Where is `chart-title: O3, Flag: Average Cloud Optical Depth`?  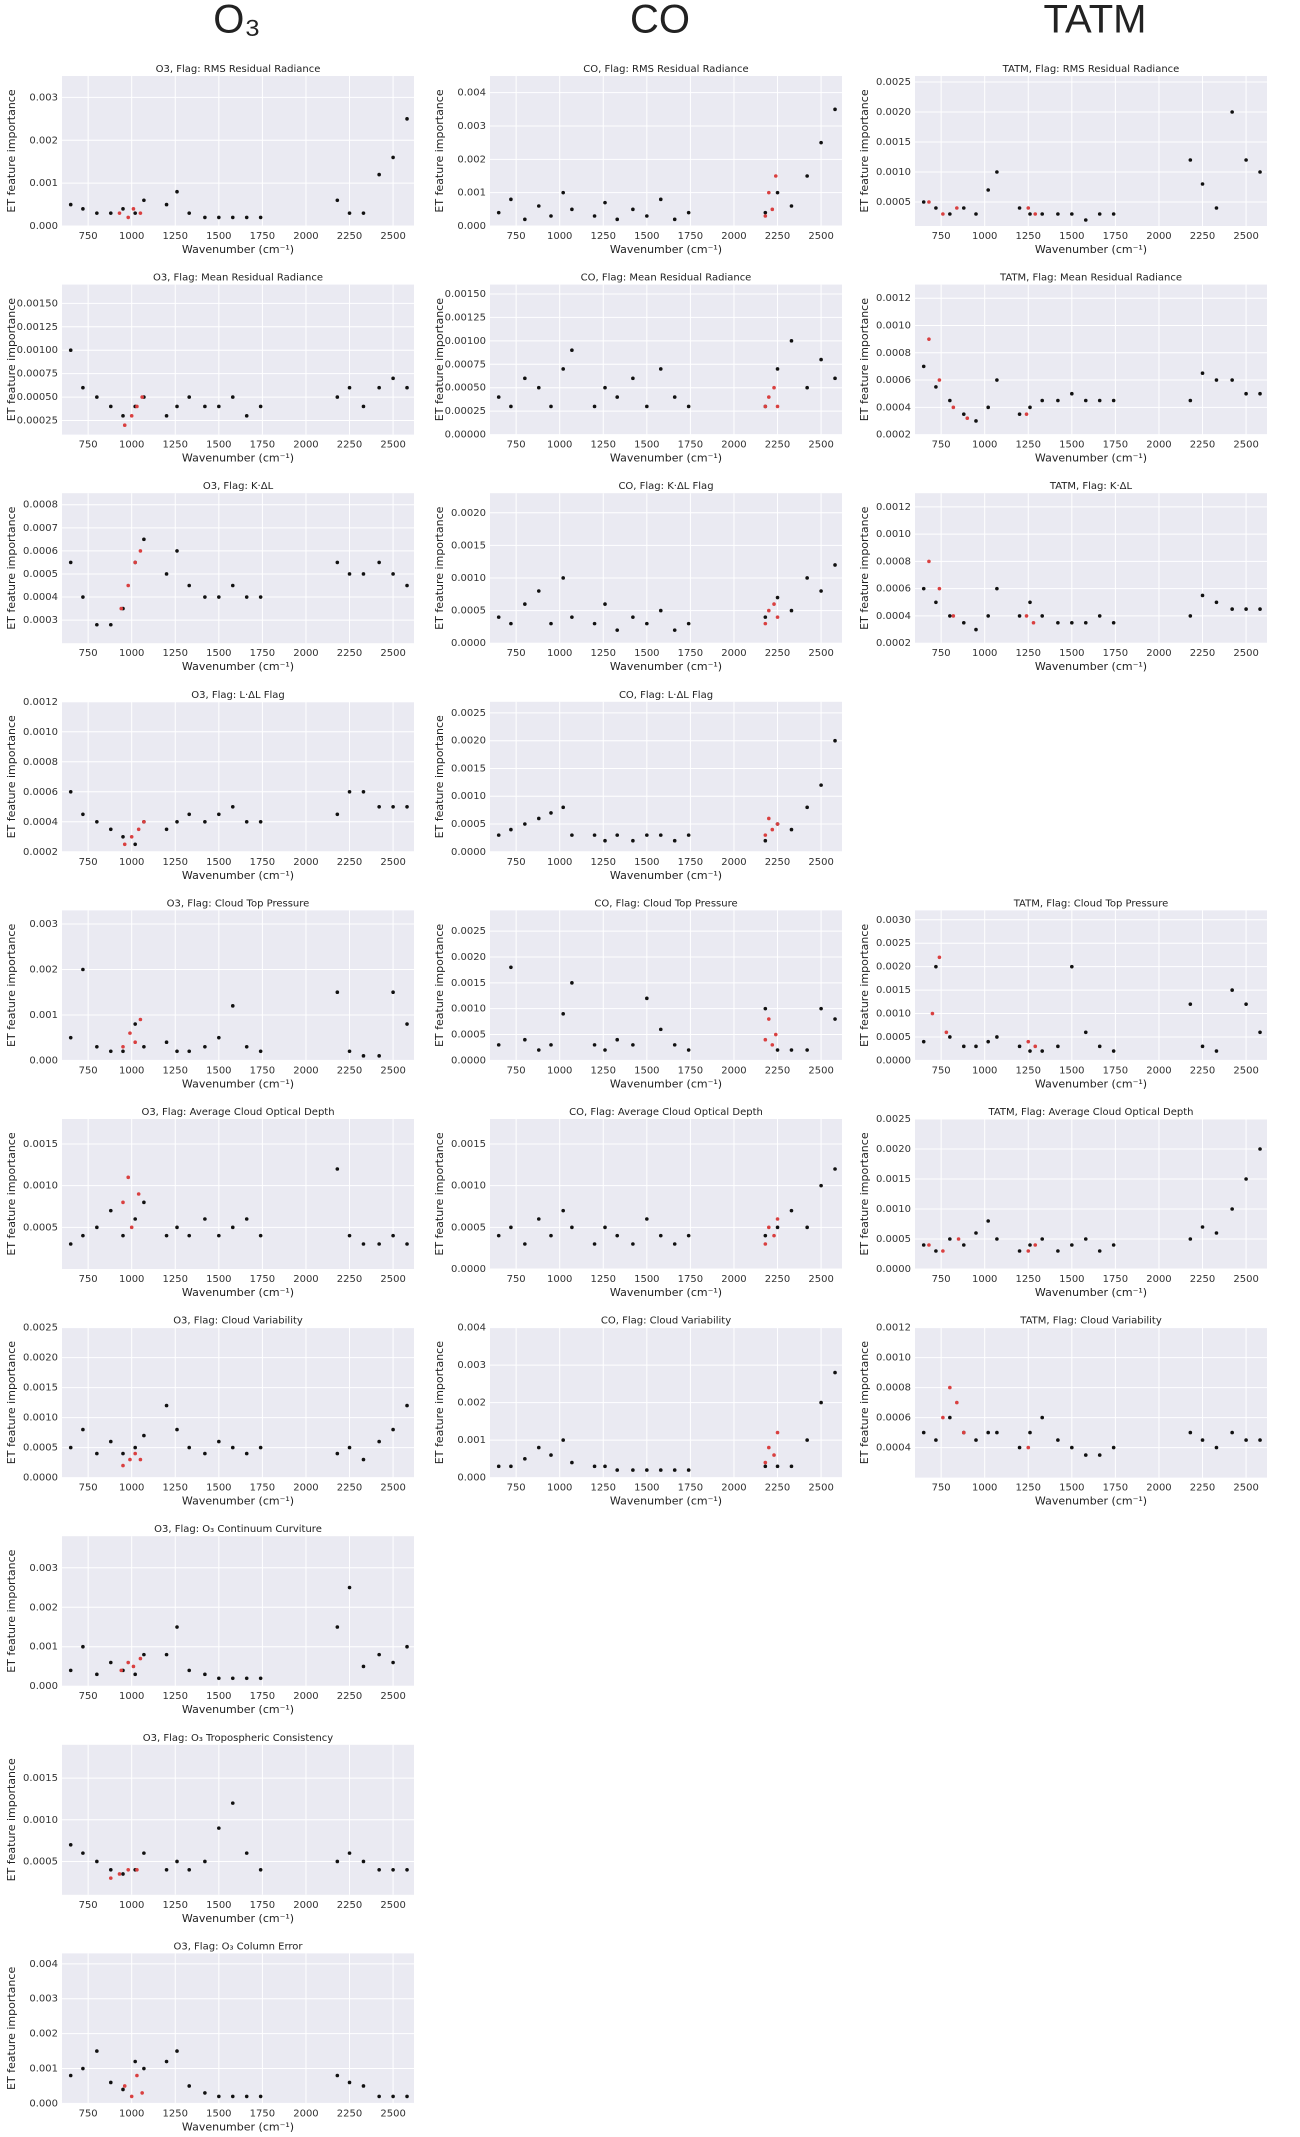 chart-title: O3, Flag: Average Cloud Optical Depth is located at coordinates (237, 1112).